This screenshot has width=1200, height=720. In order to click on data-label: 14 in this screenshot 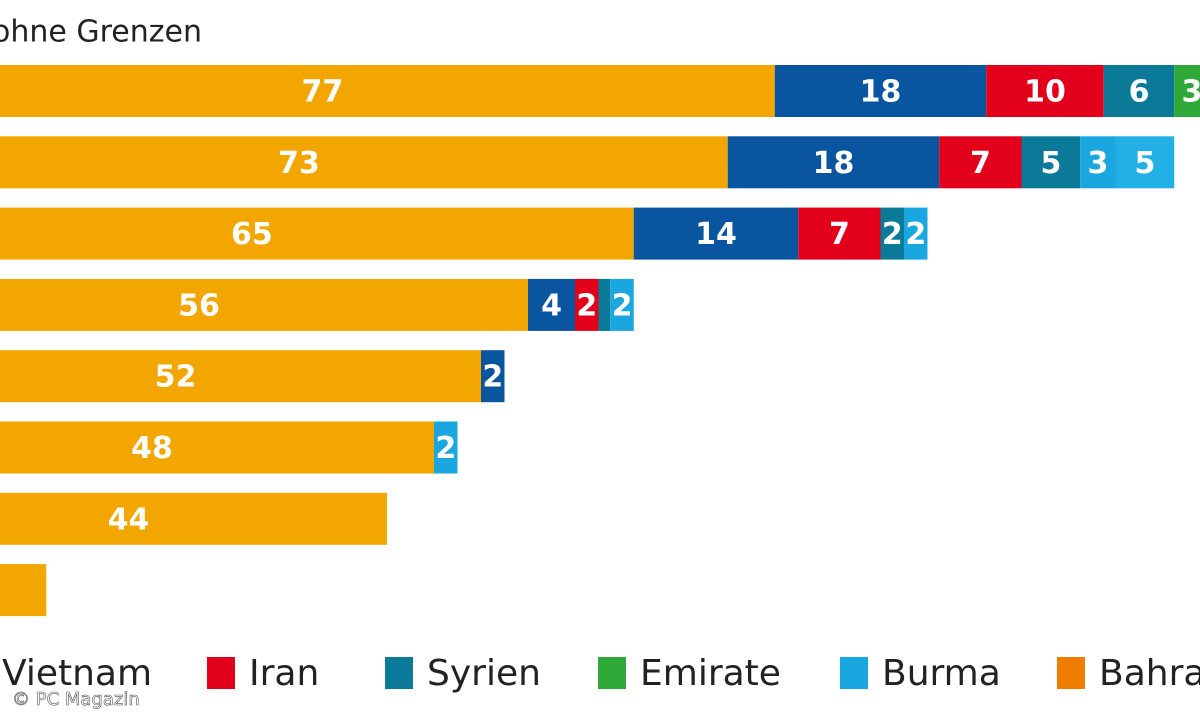, I will do `click(716, 234)`.